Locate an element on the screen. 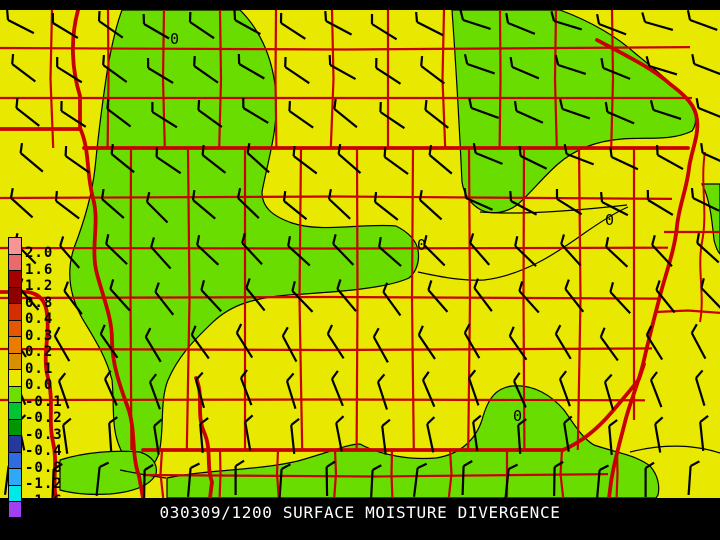  colorbar-label: 0.0 is located at coordinates (39, 385).